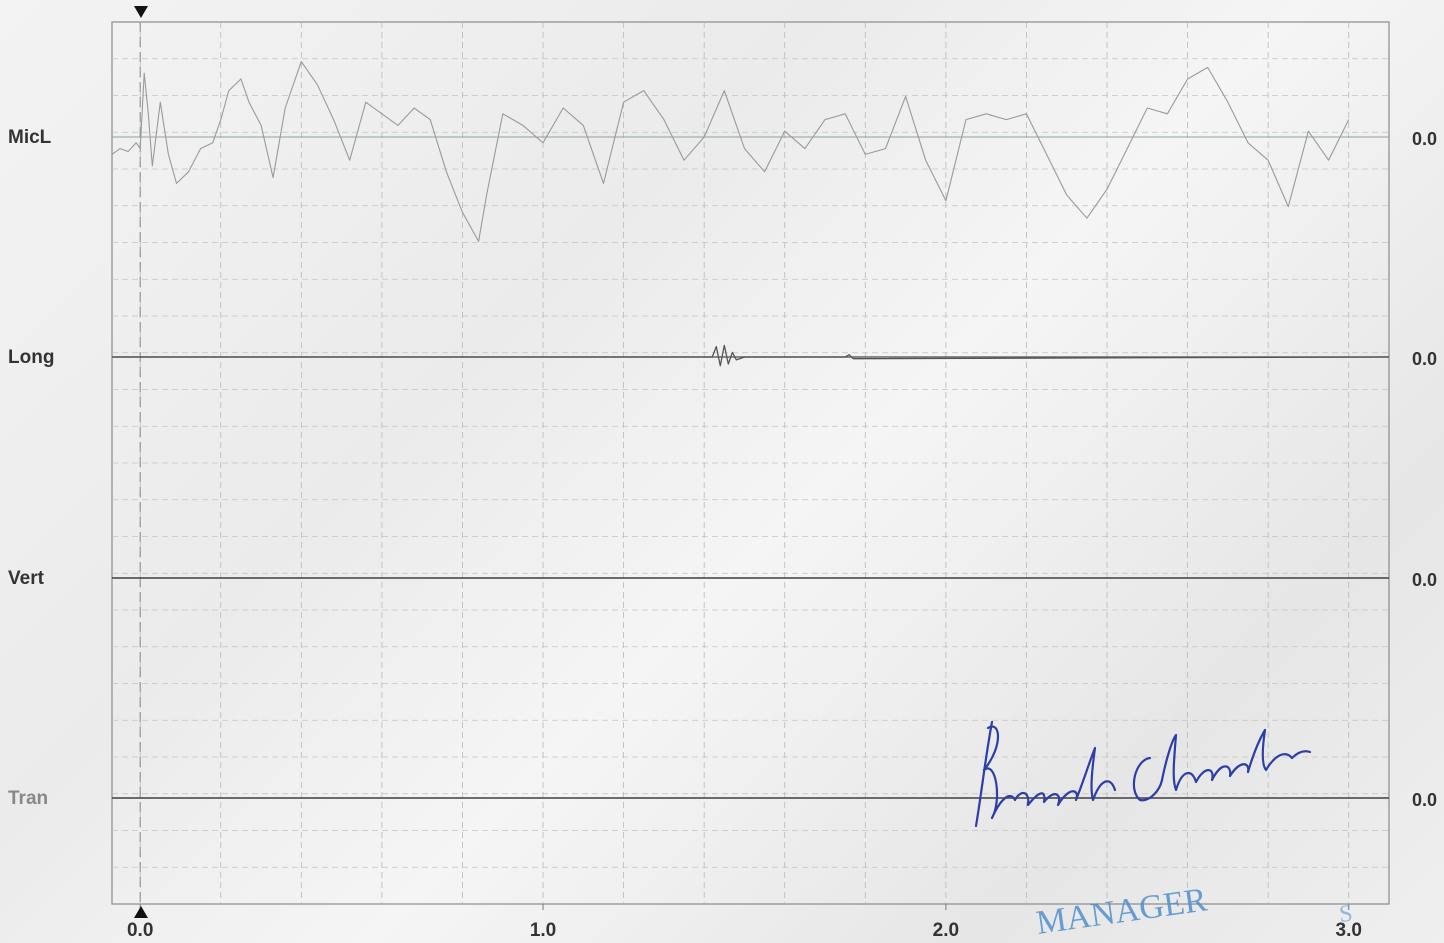  What do you see at coordinates (141, 12) in the screenshot?
I see `cursor-top-marker-icon` at bounding box center [141, 12].